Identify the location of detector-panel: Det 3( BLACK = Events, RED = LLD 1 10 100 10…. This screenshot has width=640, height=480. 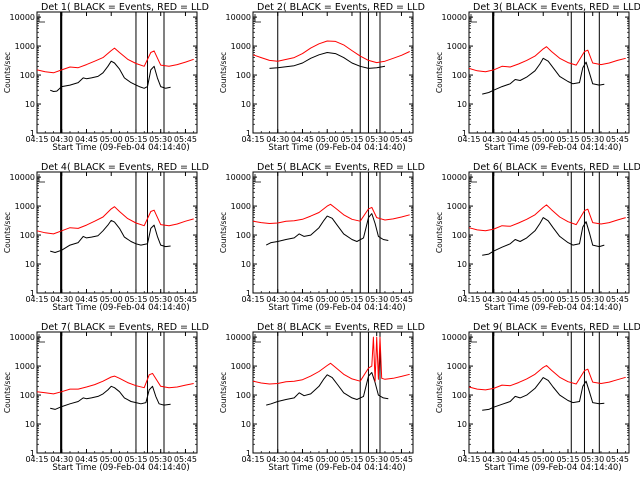
(537, 77).